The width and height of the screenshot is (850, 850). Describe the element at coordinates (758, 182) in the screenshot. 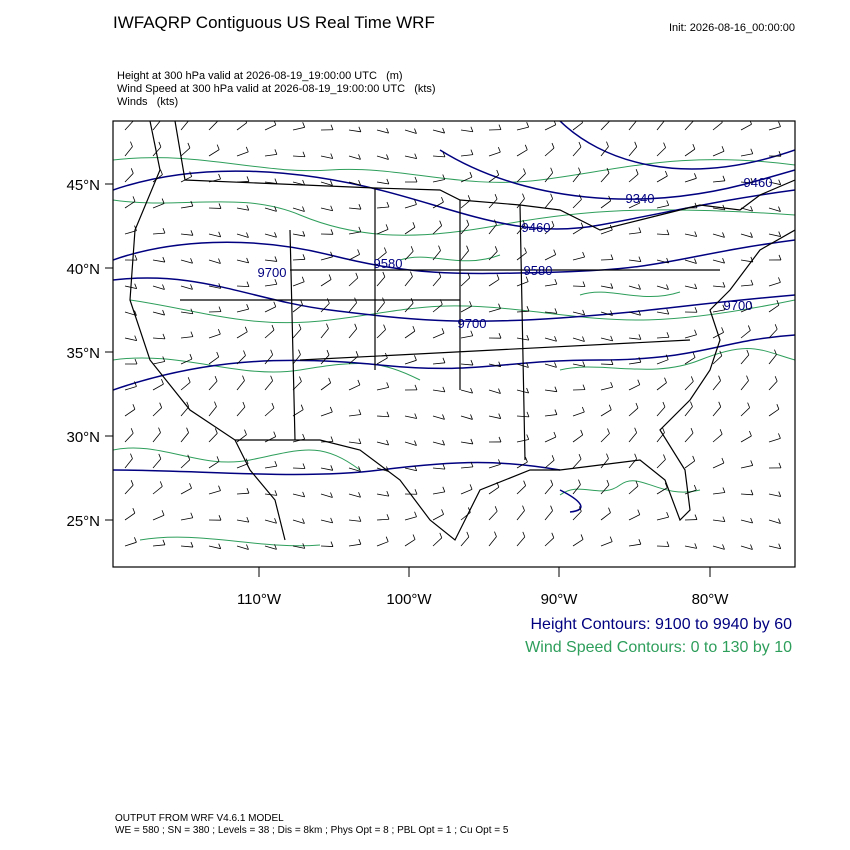

I see `contour-label: 9460` at that location.